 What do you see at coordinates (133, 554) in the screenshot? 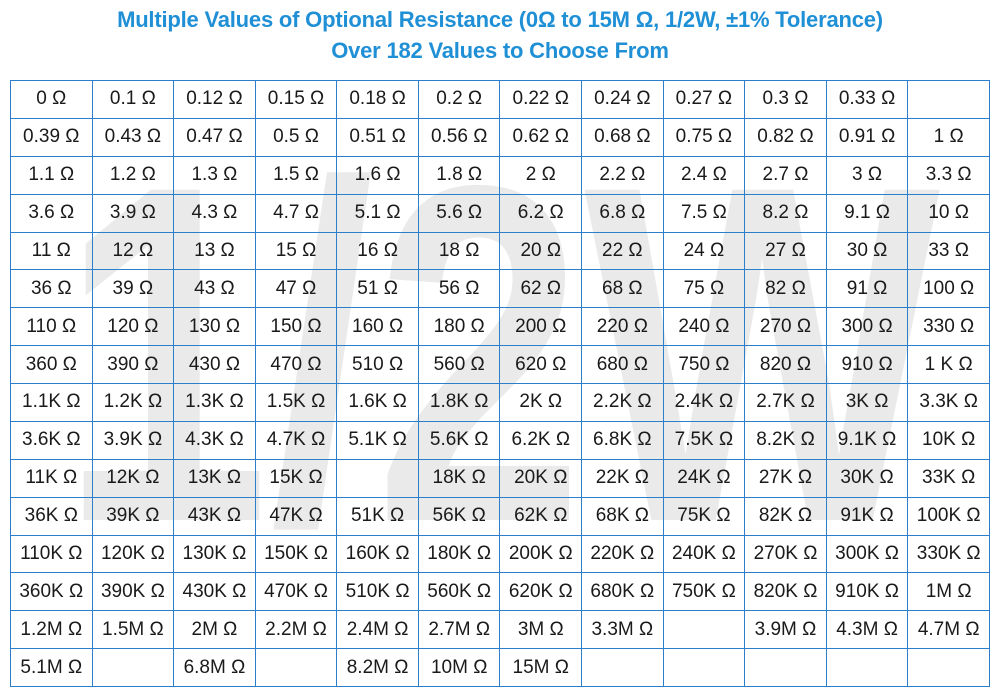
I see `resistance-value-cell: 120K Ω` at bounding box center [133, 554].